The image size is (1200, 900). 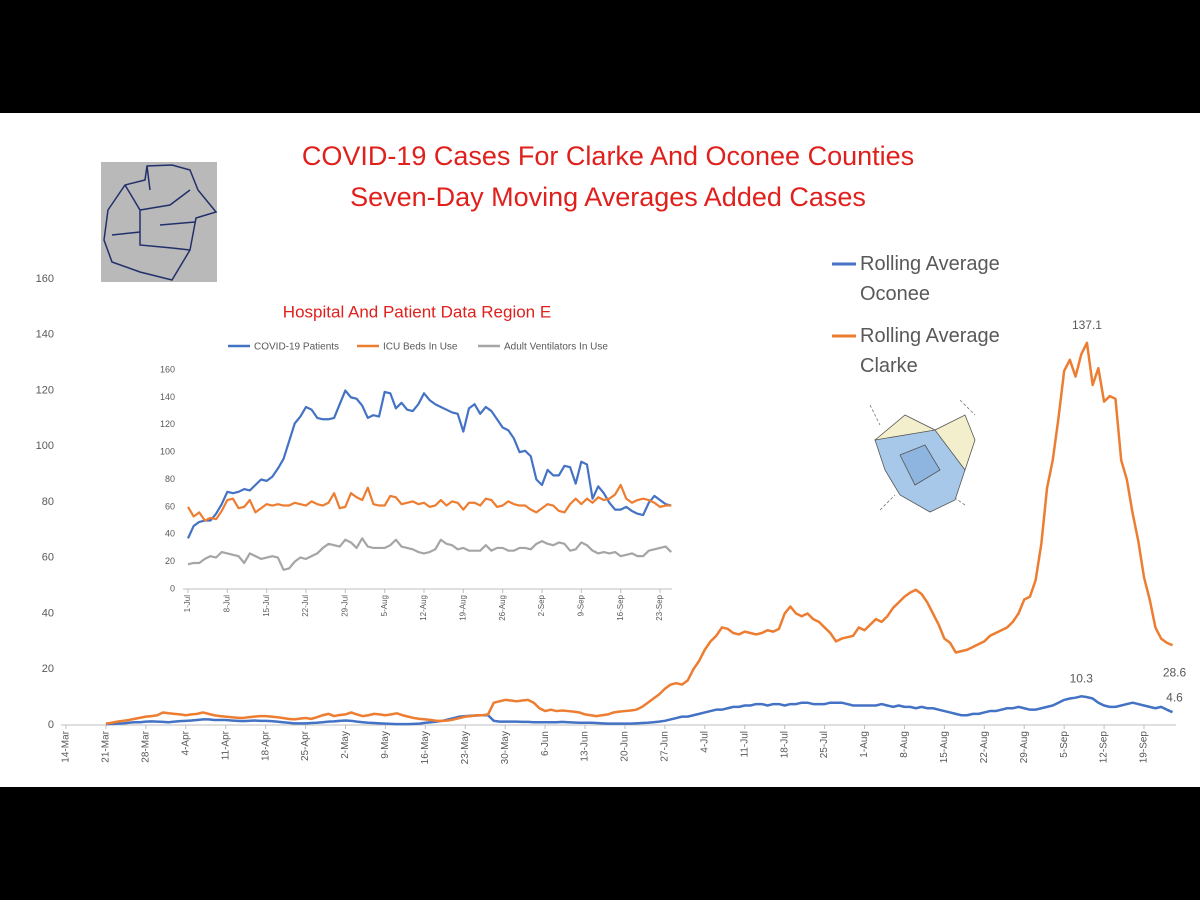 I want to click on chart-subtitle: Seven-Day Moving Averages Added Cases, so click(x=608, y=197).